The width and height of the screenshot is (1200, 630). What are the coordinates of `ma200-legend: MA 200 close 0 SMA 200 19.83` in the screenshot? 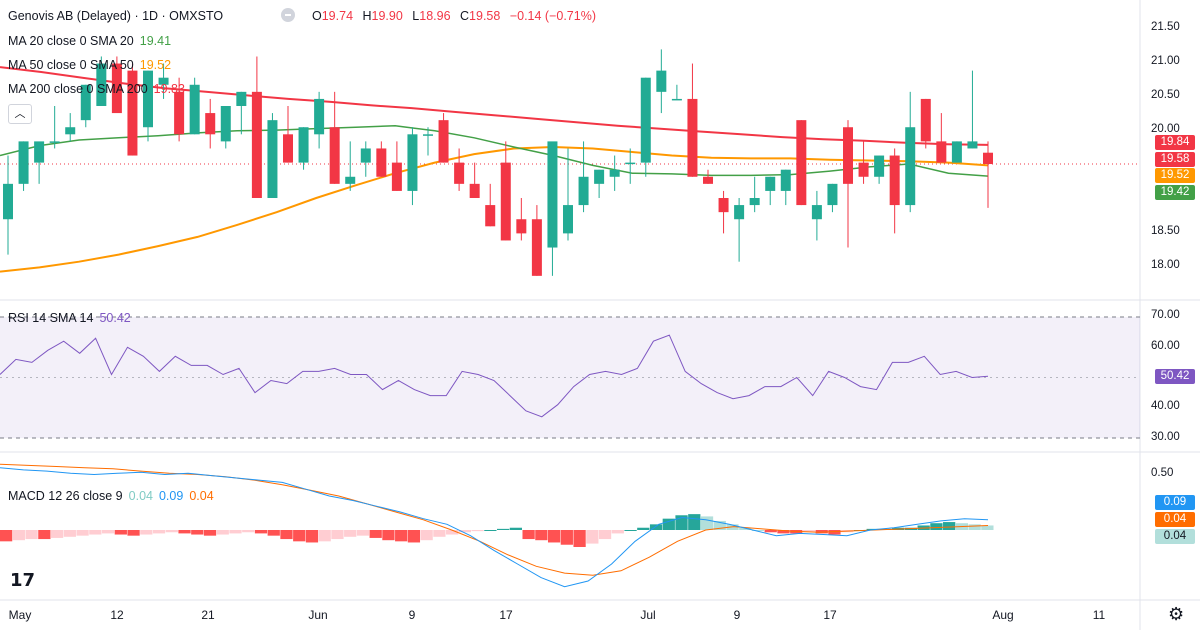 It's located at (96, 89).